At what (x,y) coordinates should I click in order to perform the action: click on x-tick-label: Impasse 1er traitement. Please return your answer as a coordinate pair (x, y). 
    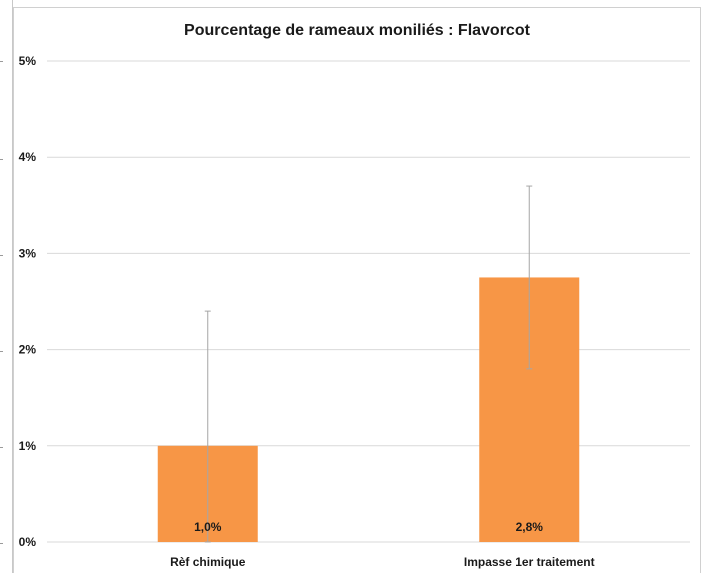
    Looking at the image, I should click on (529, 562).